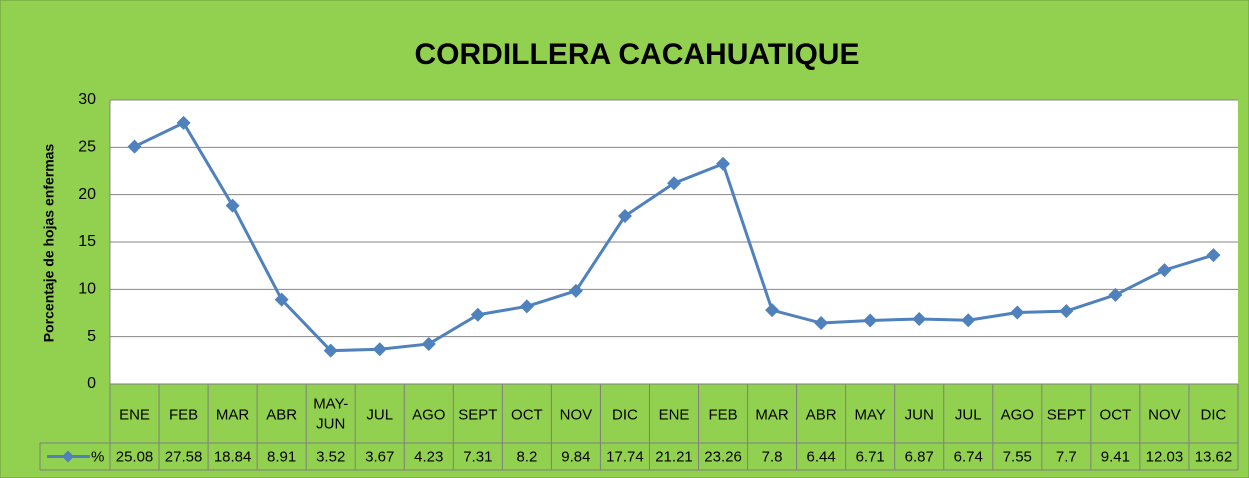 The height and width of the screenshot is (478, 1249). What do you see at coordinates (97, 456) in the screenshot?
I see `legend-label: %` at bounding box center [97, 456].